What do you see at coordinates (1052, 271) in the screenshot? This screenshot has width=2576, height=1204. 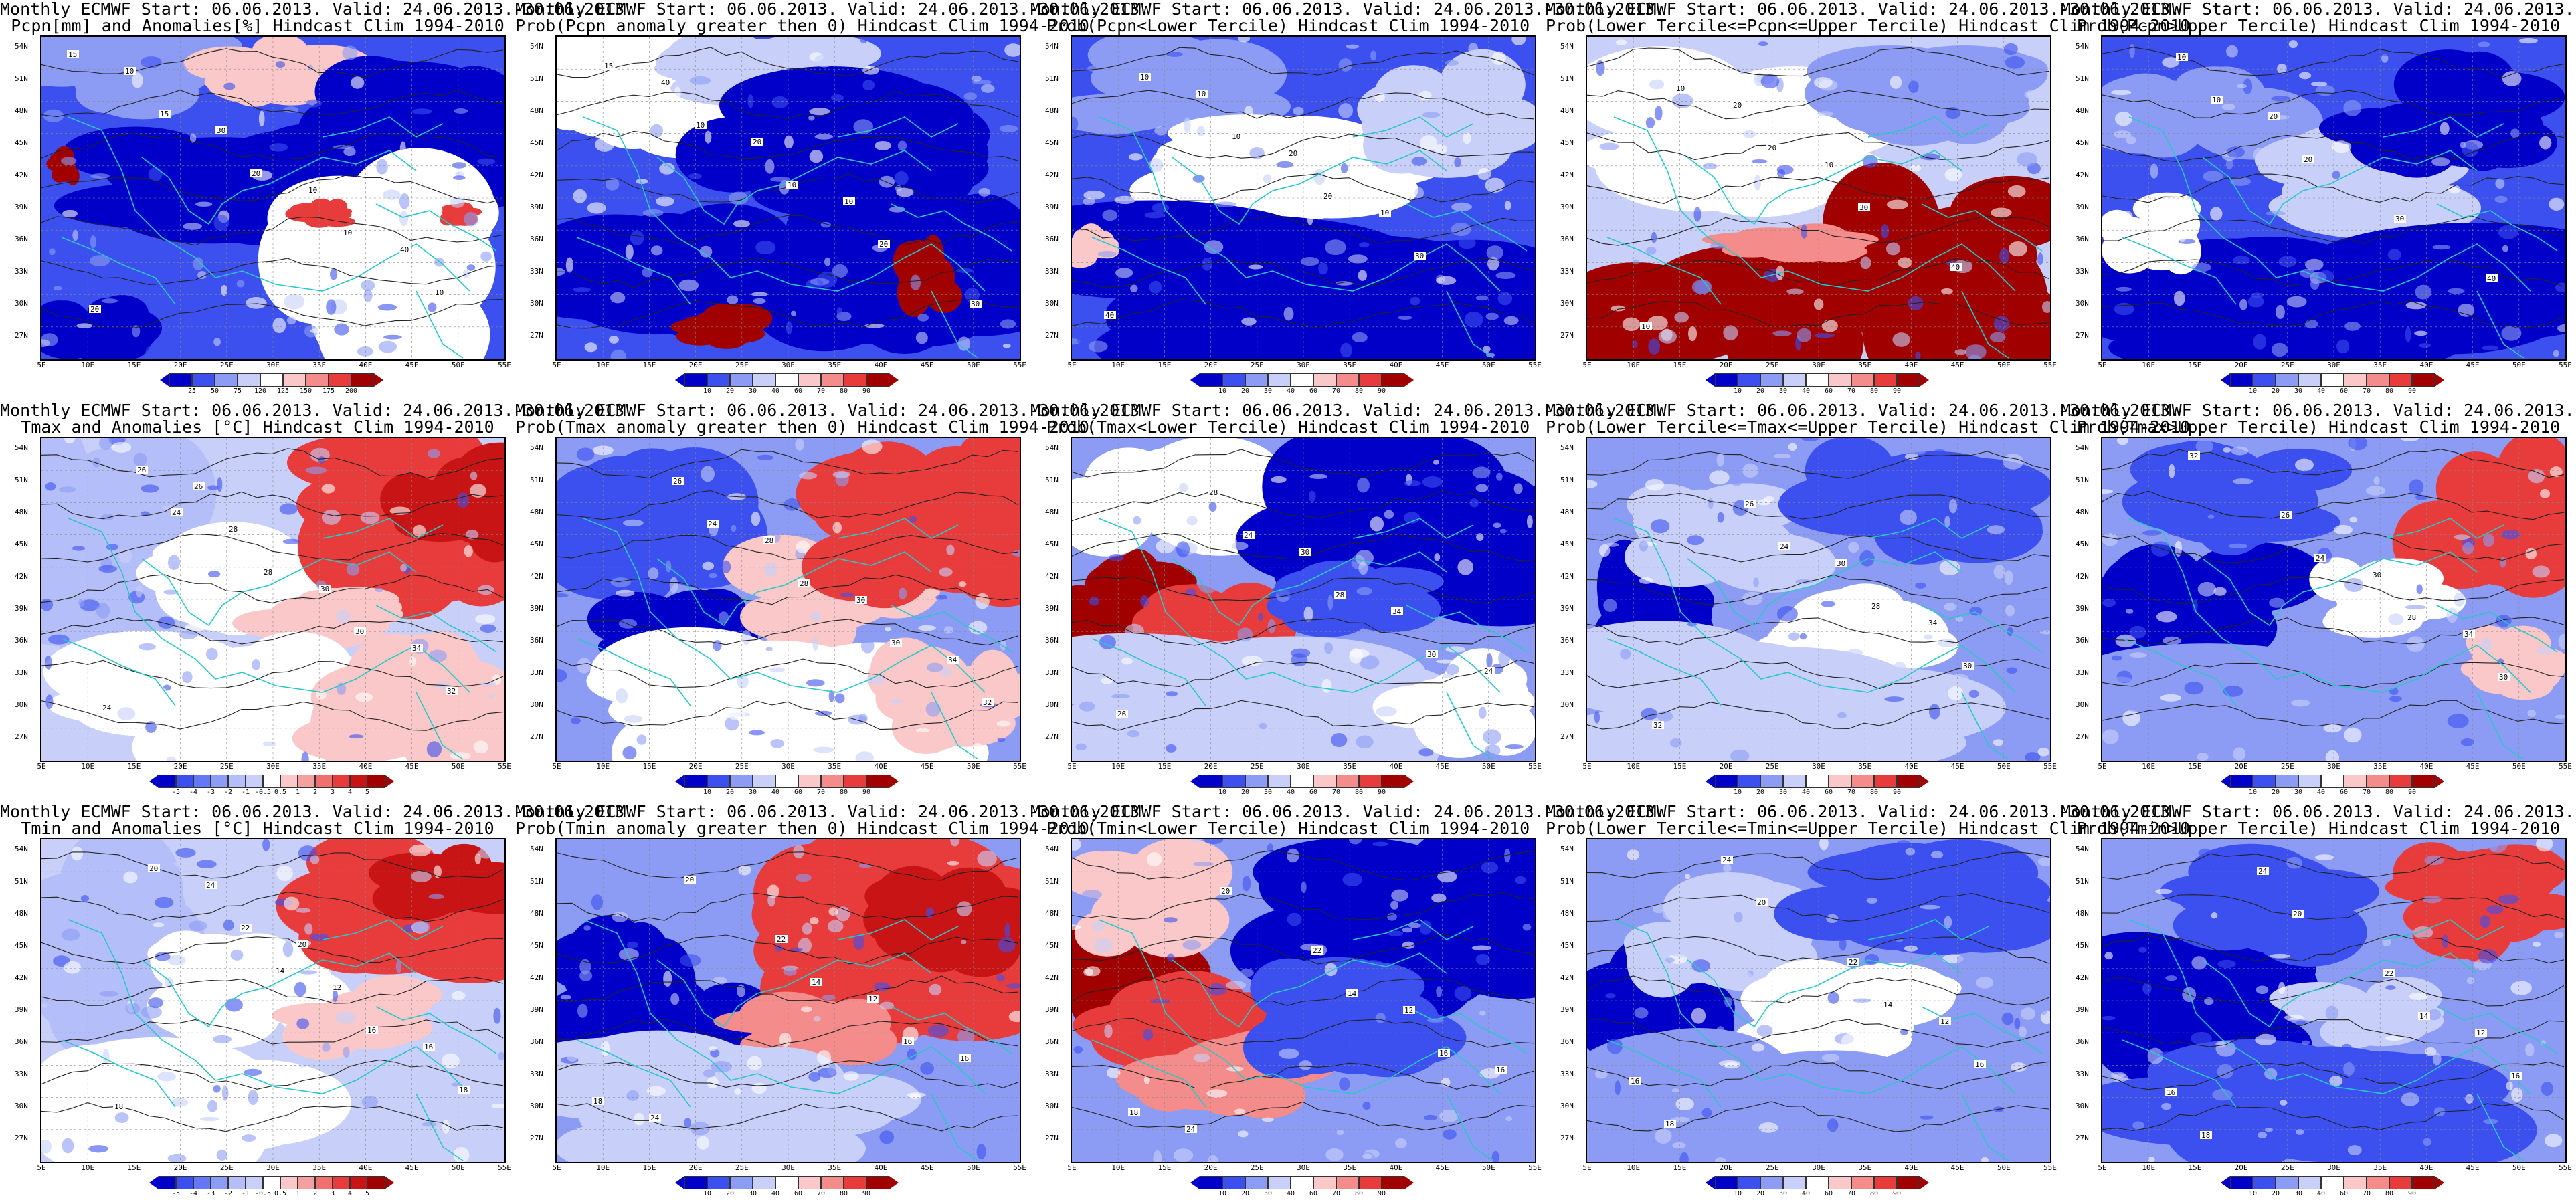 I see `lat-tick-label: 33N` at bounding box center [1052, 271].